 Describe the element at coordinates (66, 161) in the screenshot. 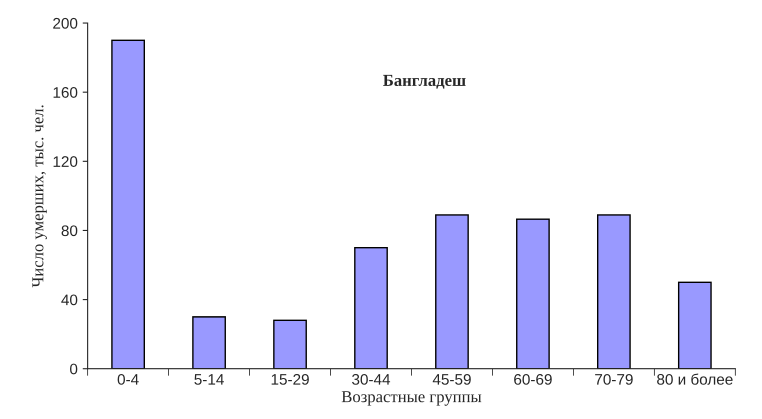

I see `y-tick-label: 120` at that location.